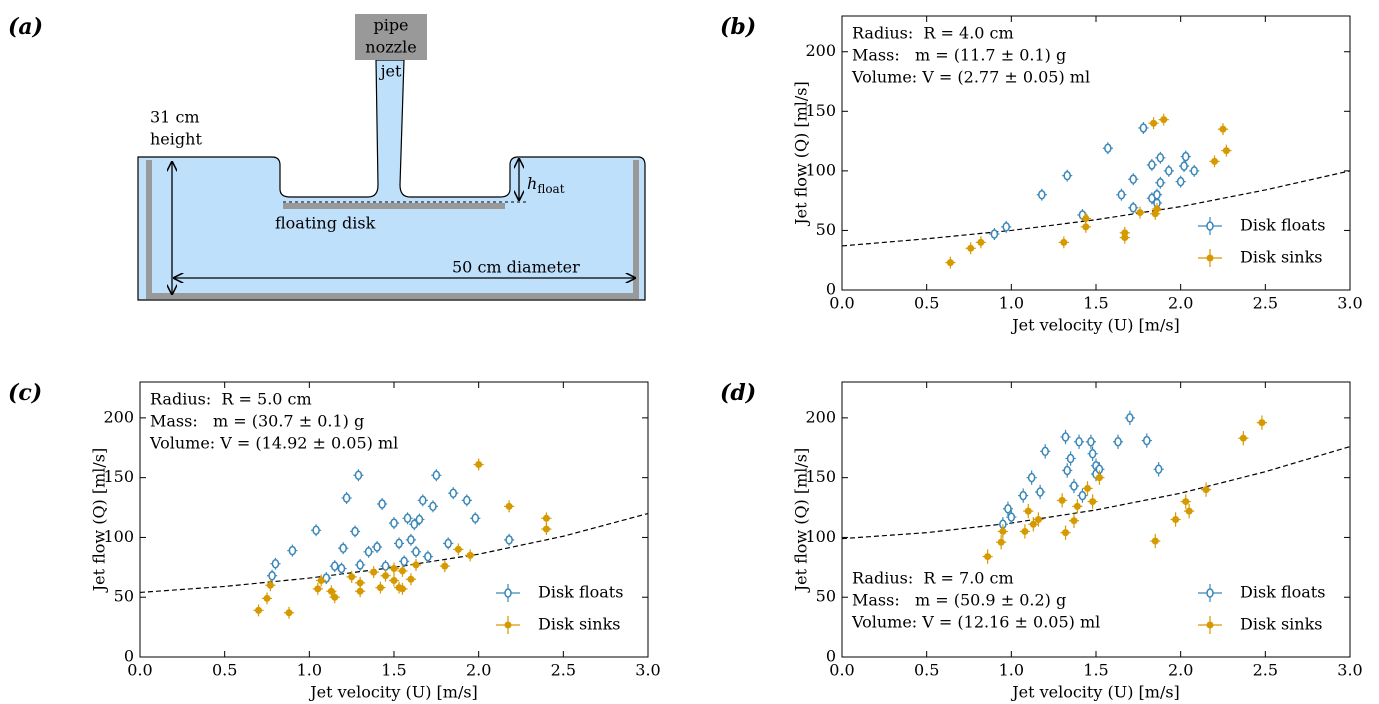 The height and width of the screenshot is (704, 1379). What do you see at coordinates (550, 189) in the screenshot?
I see `label: float` at bounding box center [550, 189].